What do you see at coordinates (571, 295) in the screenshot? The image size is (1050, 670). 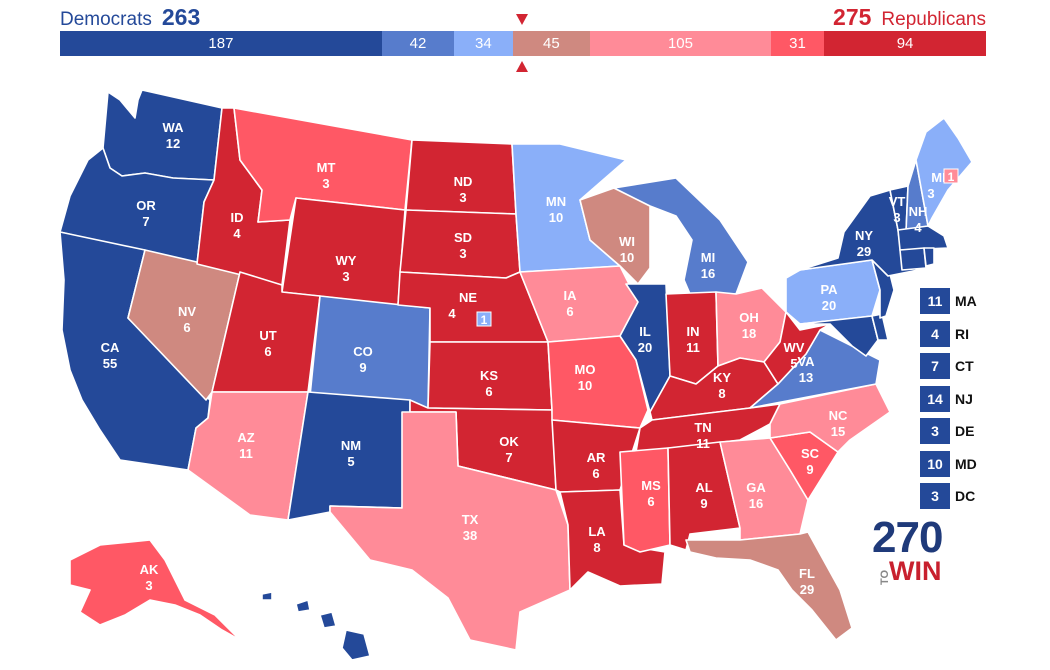 I see `state-label-IA: IA` at bounding box center [571, 295].